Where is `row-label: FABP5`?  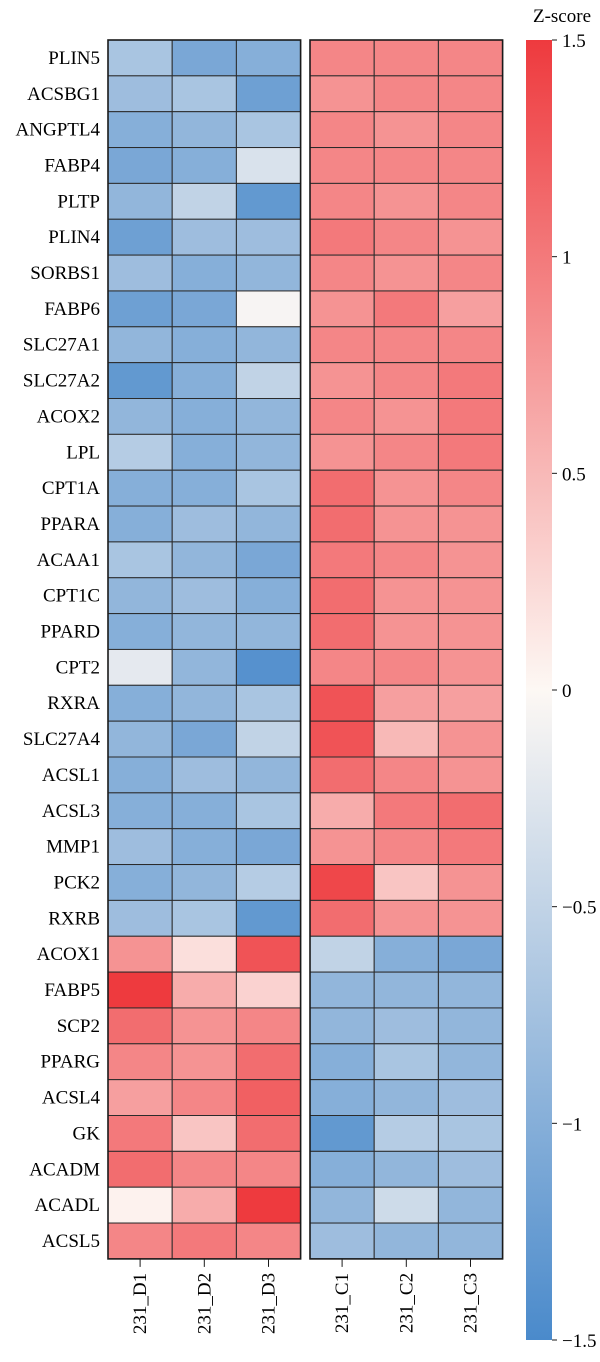 row-label: FABP5 is located at coordinates (72, 990).